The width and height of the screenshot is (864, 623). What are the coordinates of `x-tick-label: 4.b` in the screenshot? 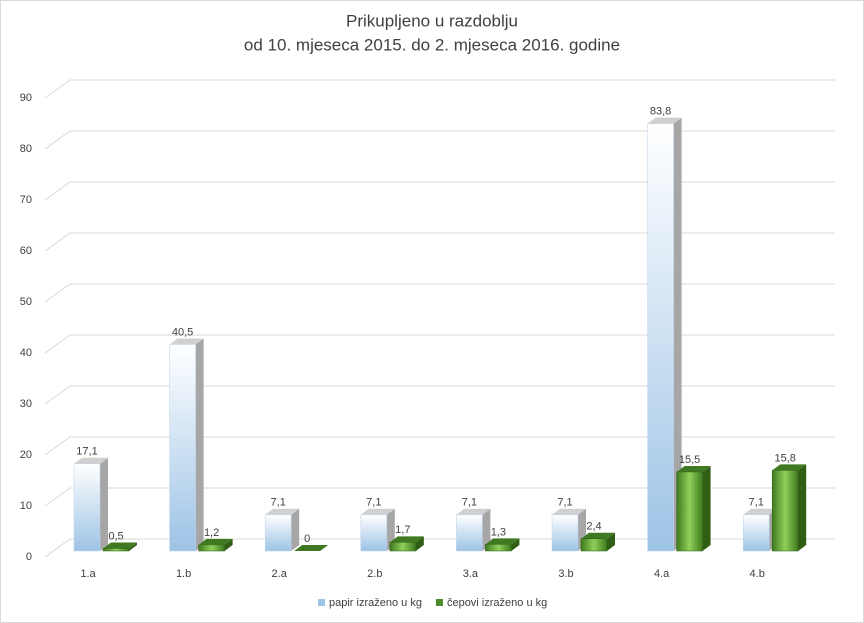 It's located at (757, 574).